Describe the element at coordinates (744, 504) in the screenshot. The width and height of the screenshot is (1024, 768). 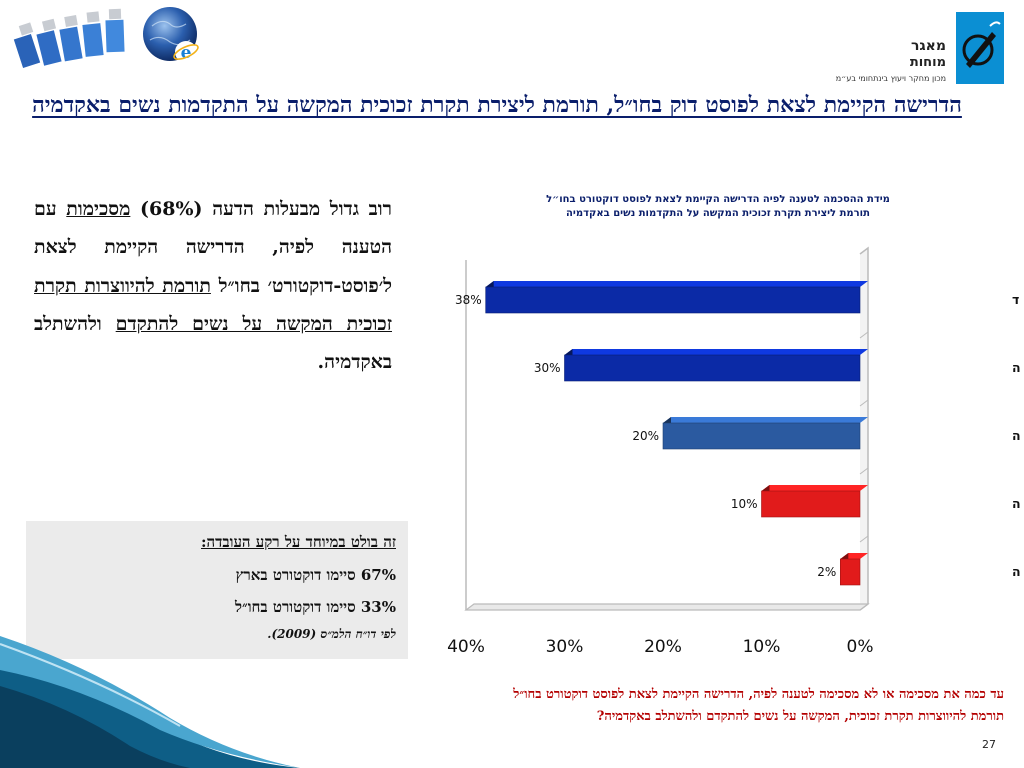
I see `bar-value-label: 10%` at that location.